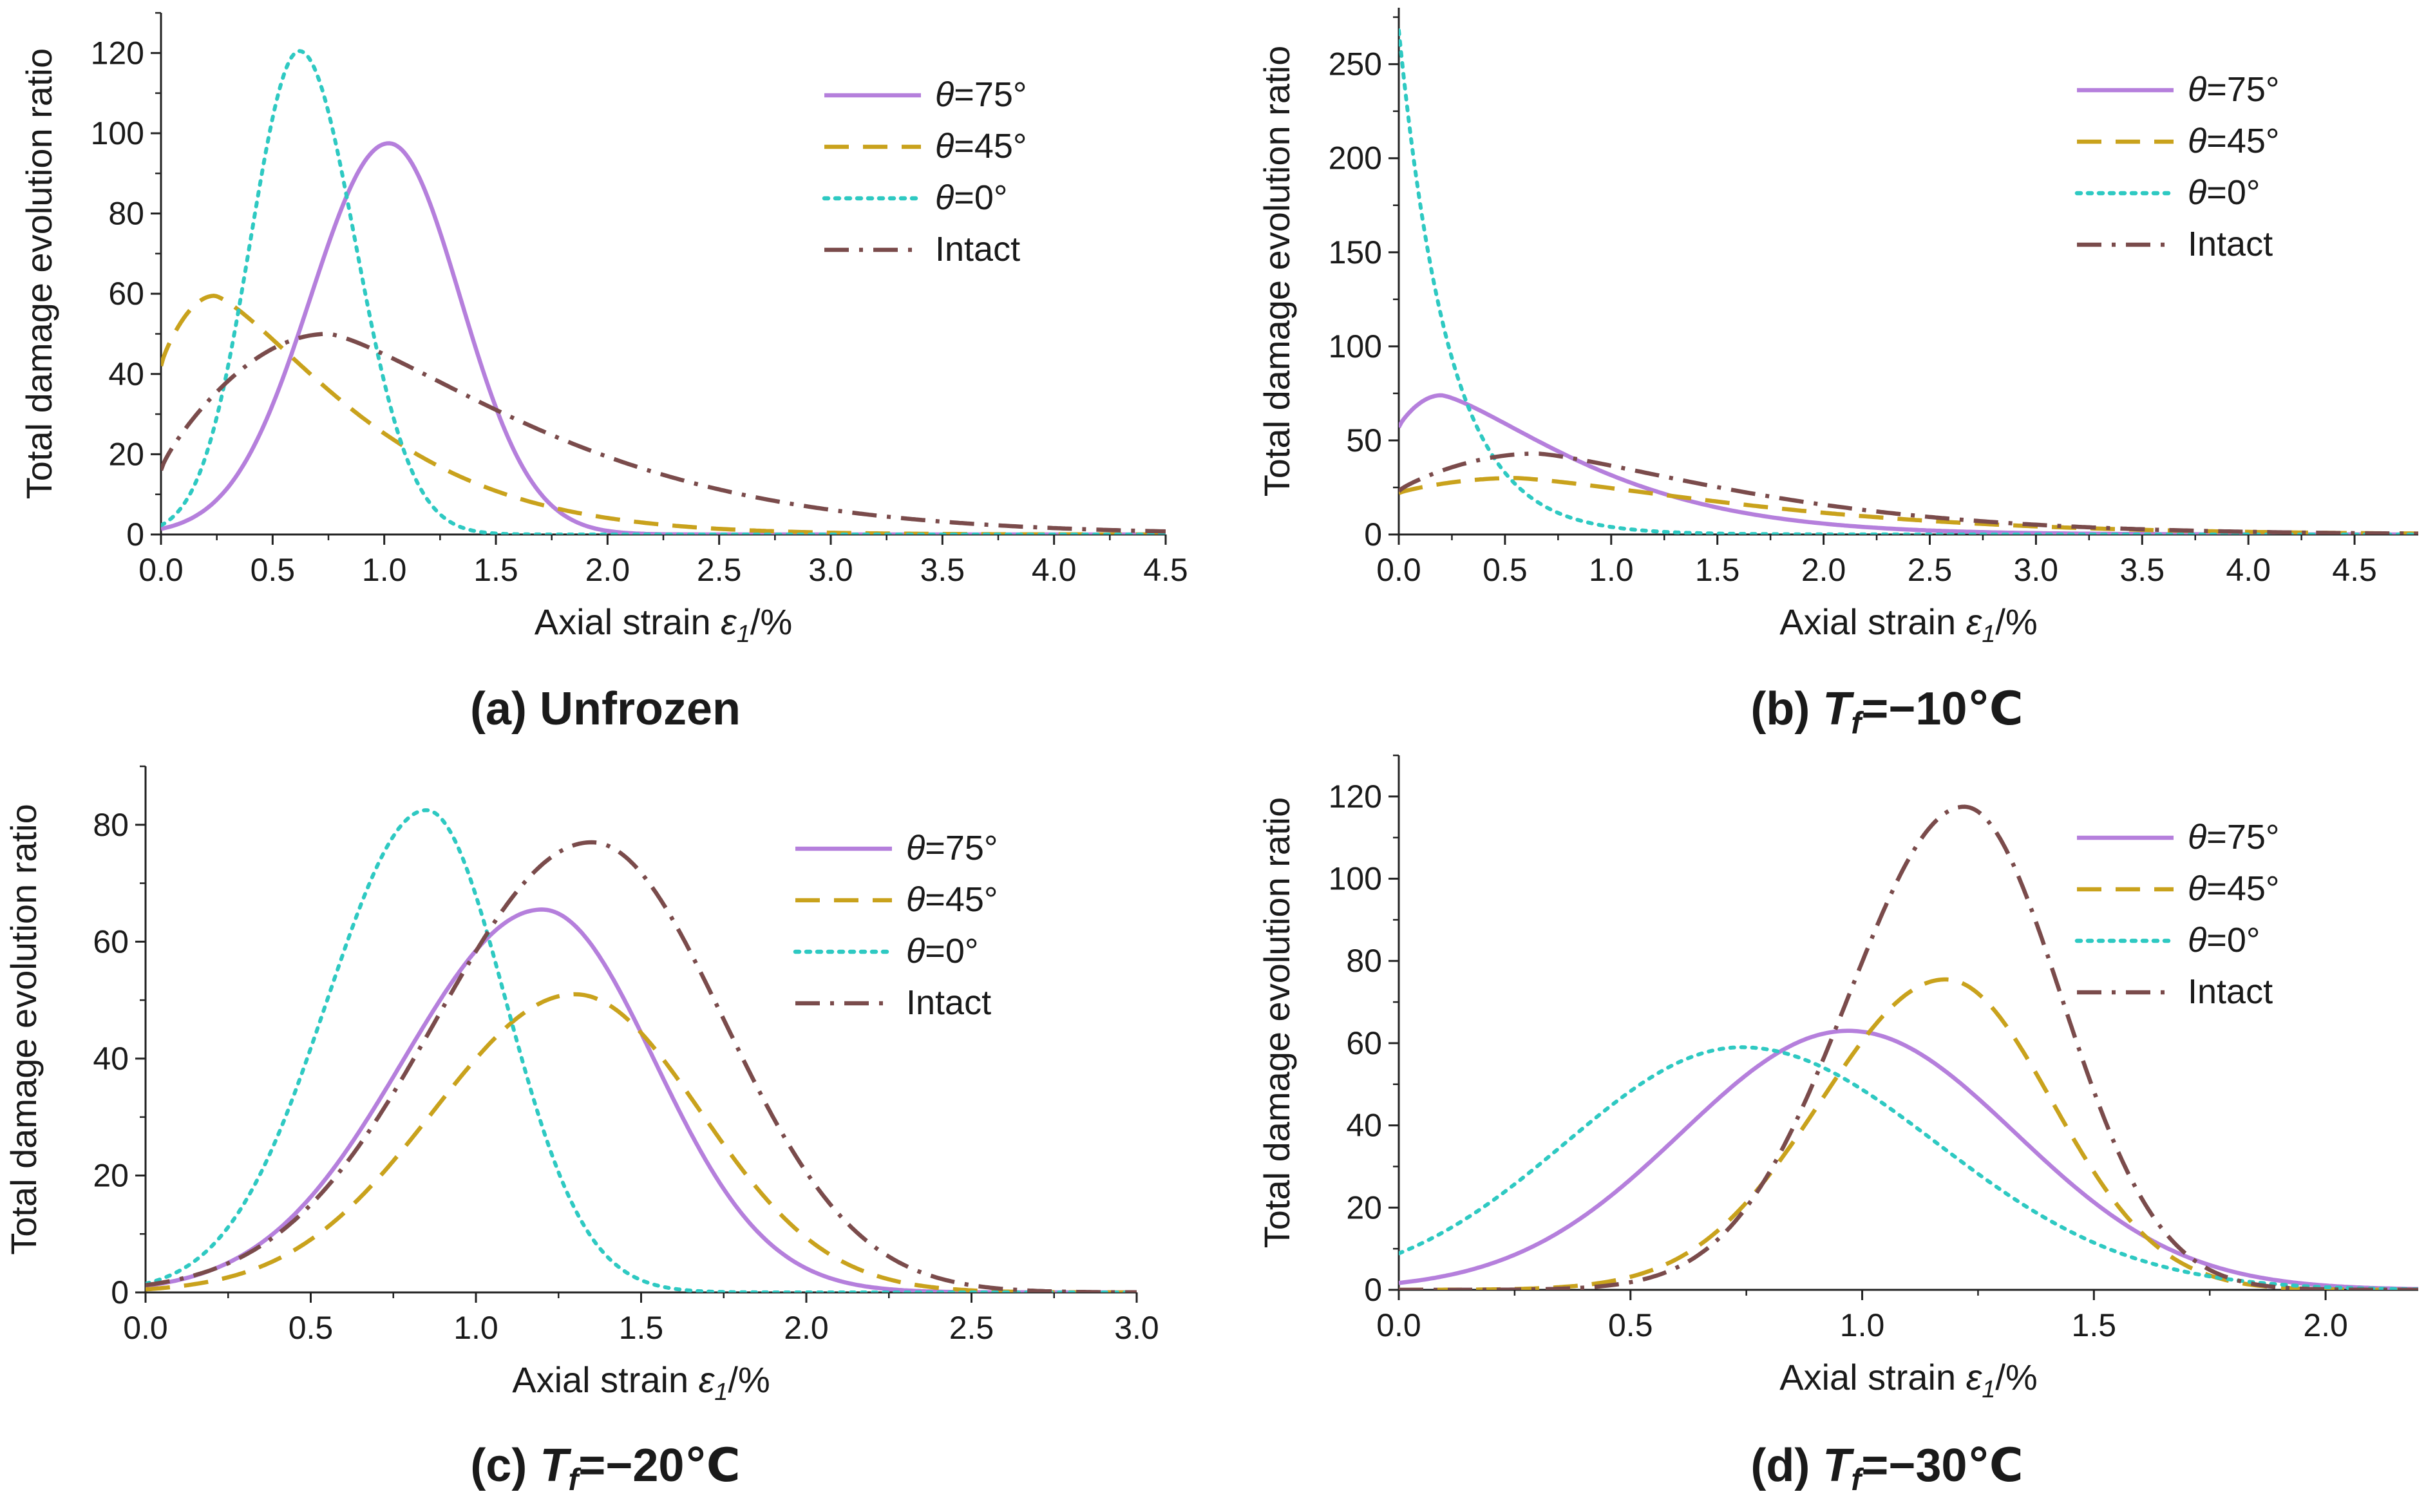  I want to click on panel-caption-a: (a) Unfrozen, so click(605, 709).